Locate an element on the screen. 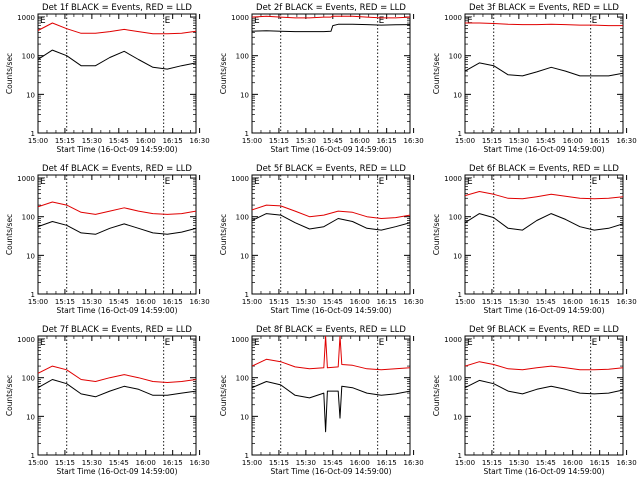 The image size is (640, 480). chart-title: Det 5f BLACK = Events, RED = LLD is located at coordinates (331, 169).